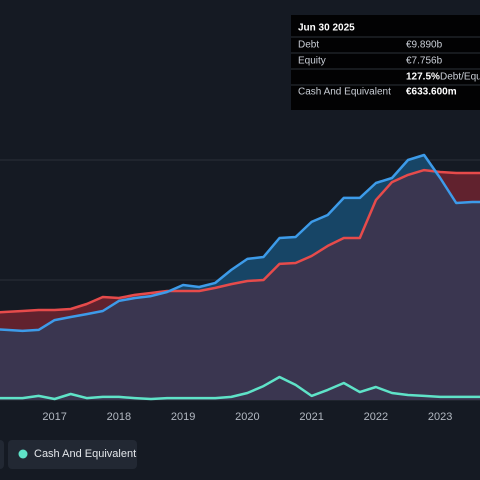  What do you see at coordinates (424, 45) in the screenshot?
I see `tooltip-value: €9.890b` at bounding box center [424, 45].